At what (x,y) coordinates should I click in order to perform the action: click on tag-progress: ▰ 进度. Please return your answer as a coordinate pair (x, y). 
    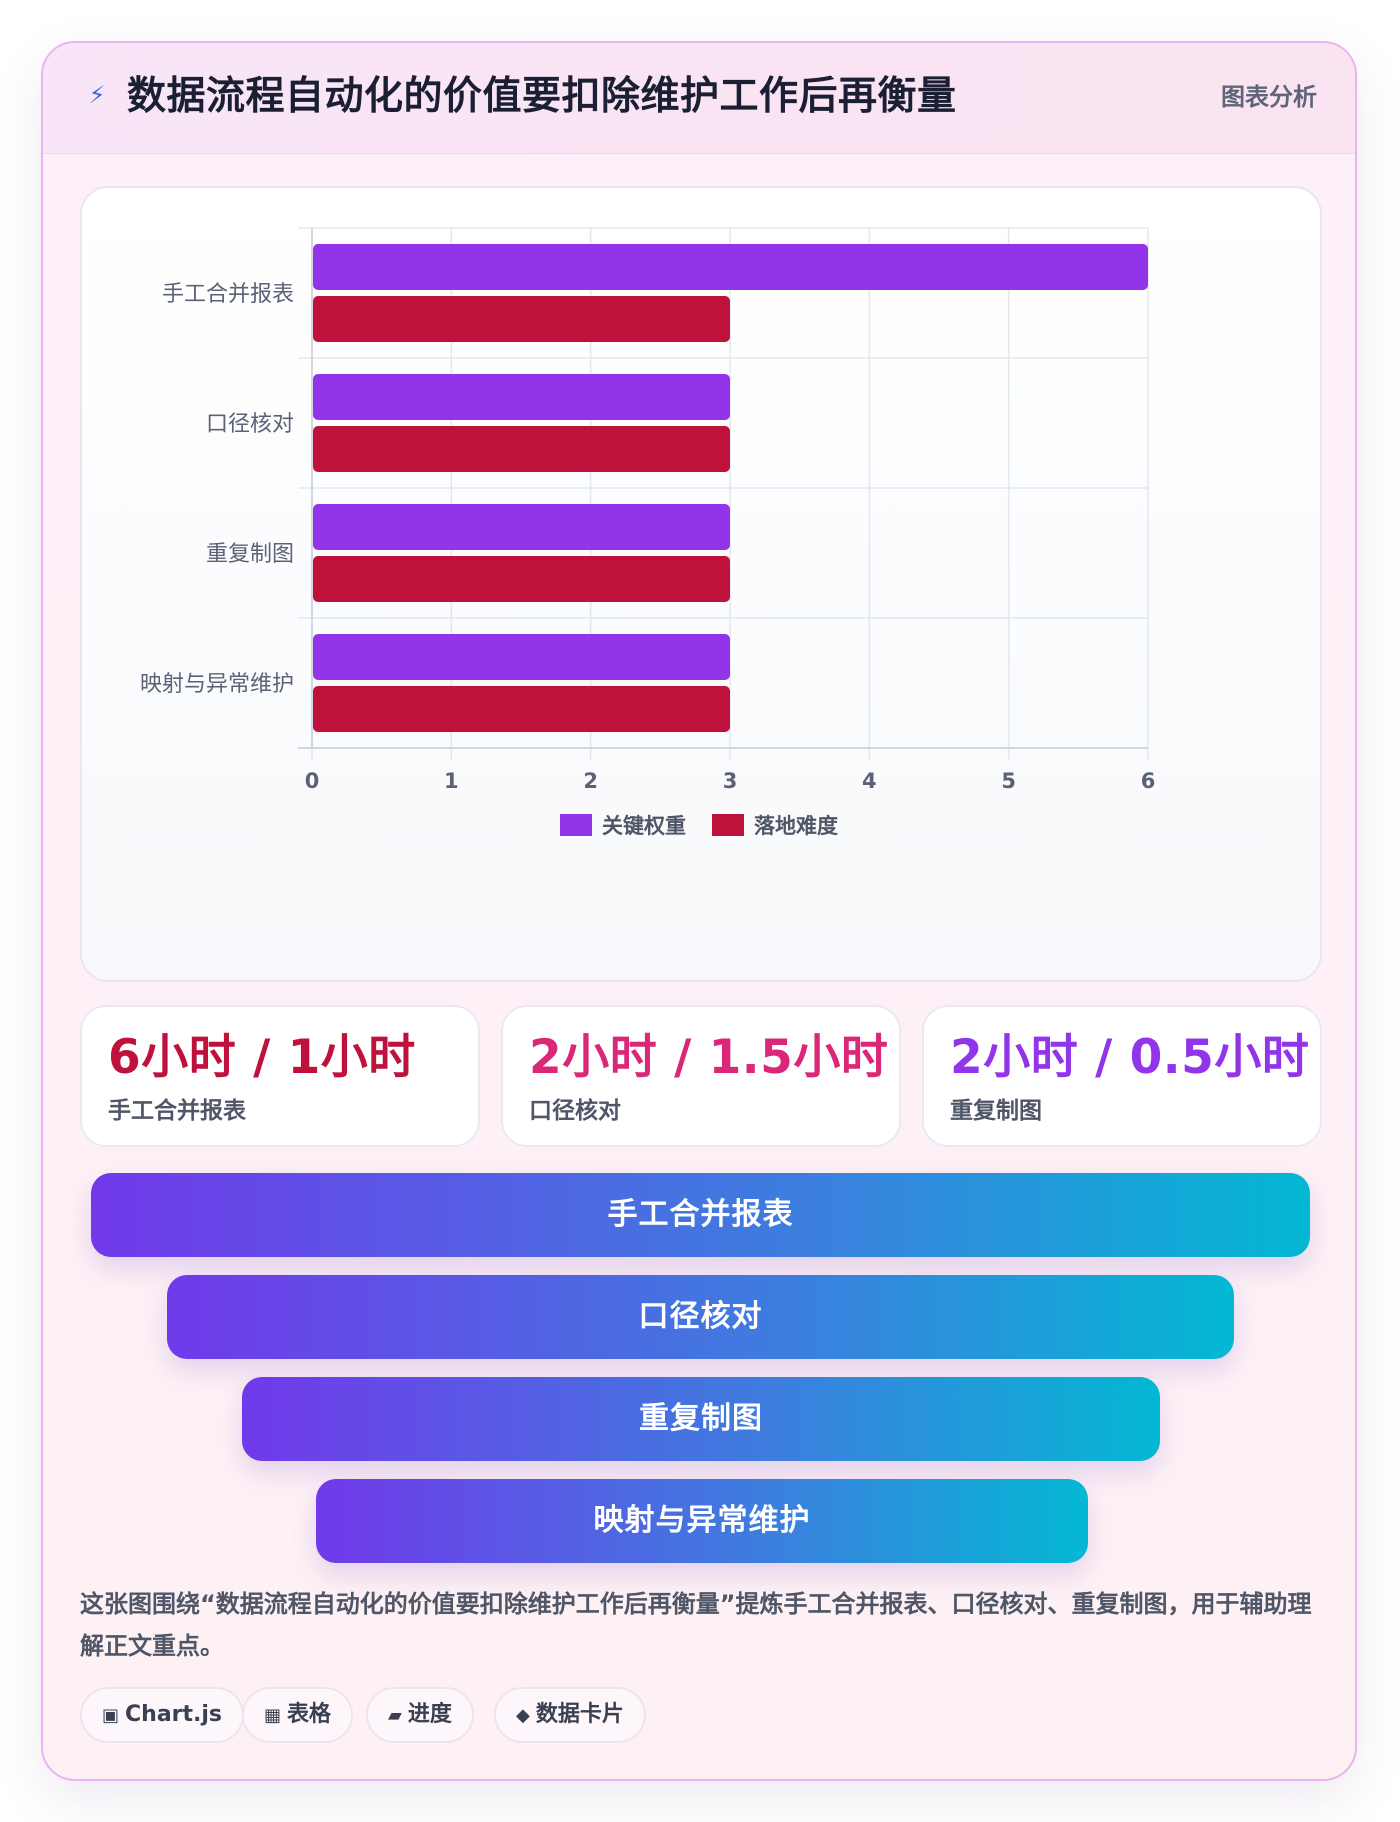
    Looking at the image, I should click on (420, 1715).